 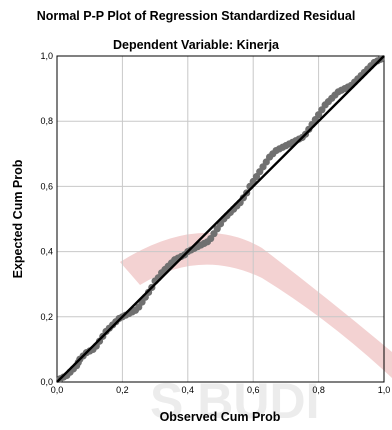 I want to click on y-tick-label: 0,8, so click(x=46, y=121).